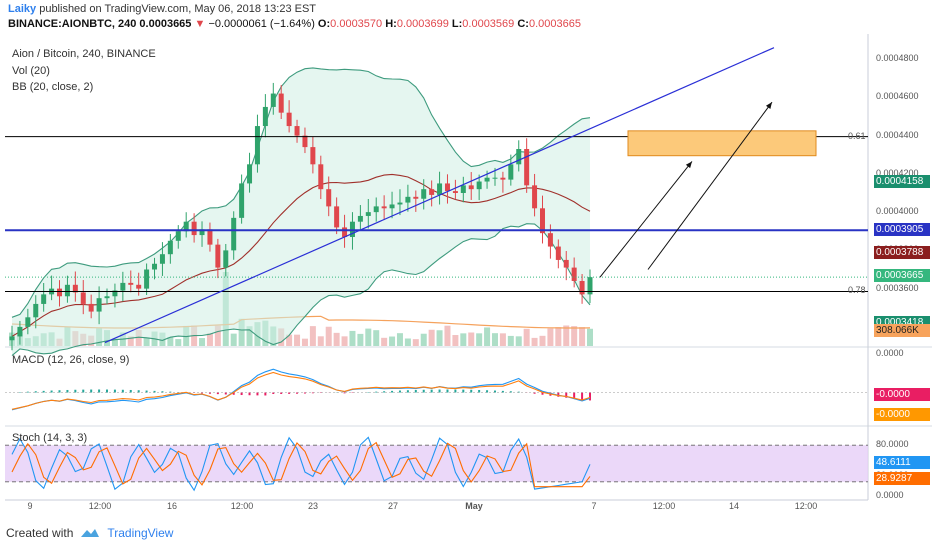 The width and height of the screenshot is (932, 550). I want to click on stoch-axis-label: 28.9287, so click(902, 478).